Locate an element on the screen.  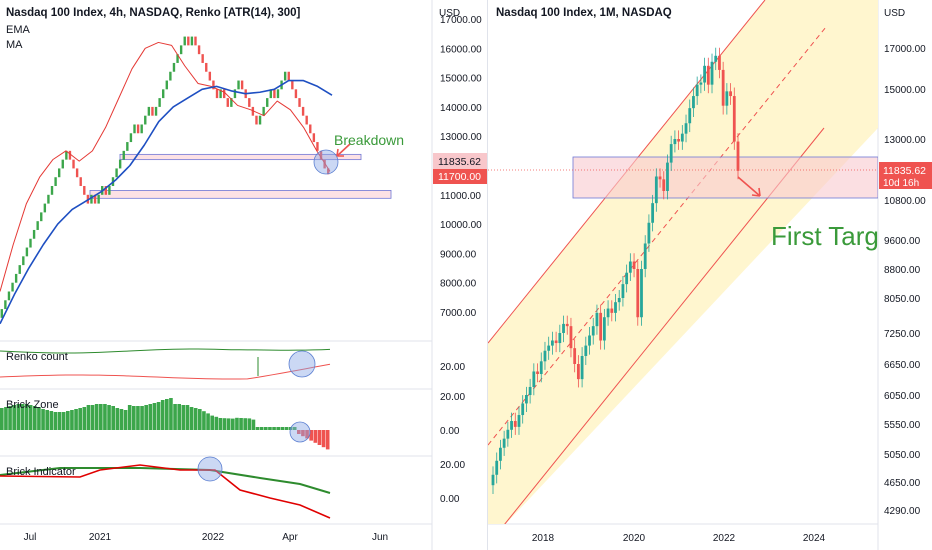
right-price-tick: 9600.00 is located at coordinates (902, 241).